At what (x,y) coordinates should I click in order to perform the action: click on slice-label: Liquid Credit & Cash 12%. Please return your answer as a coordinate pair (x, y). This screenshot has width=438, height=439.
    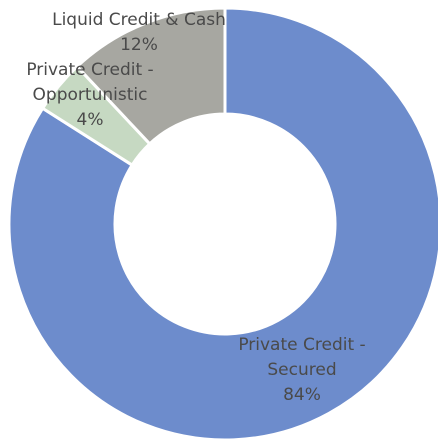
    Looking at the image, I should click on (139, 33).